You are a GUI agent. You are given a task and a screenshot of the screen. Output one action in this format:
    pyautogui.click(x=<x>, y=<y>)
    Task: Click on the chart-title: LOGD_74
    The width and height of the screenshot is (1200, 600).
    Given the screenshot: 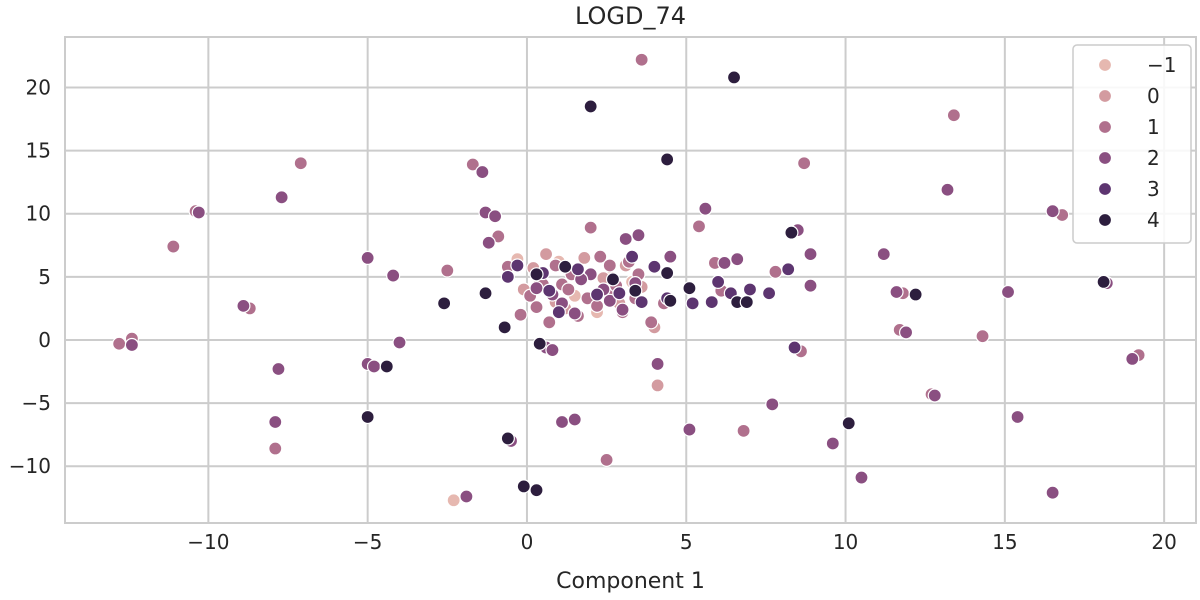 What is the action you would take?
    pyautogui.click(x=630, y=16)
    